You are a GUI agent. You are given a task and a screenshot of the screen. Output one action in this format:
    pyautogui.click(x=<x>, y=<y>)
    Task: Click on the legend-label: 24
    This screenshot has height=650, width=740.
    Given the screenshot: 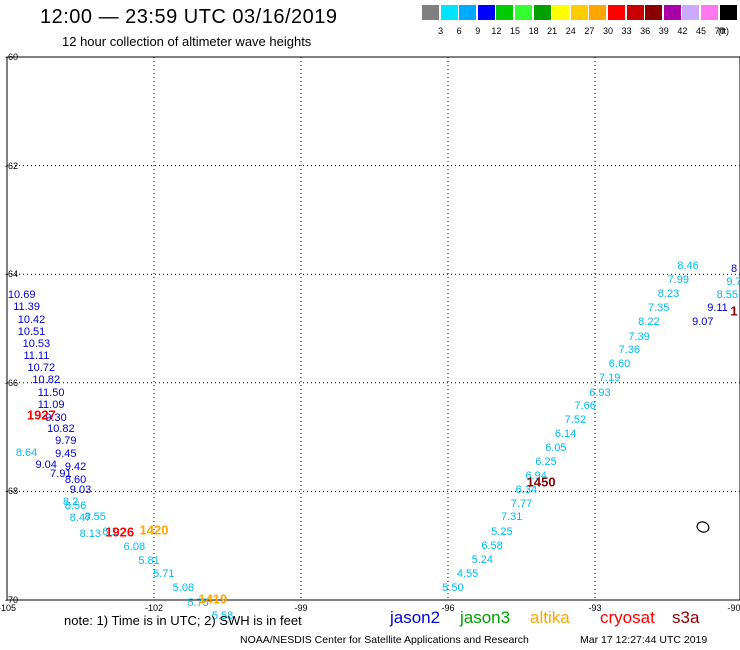 What is the action you would take?
    pyautogui.click(x=570, y=31)
    